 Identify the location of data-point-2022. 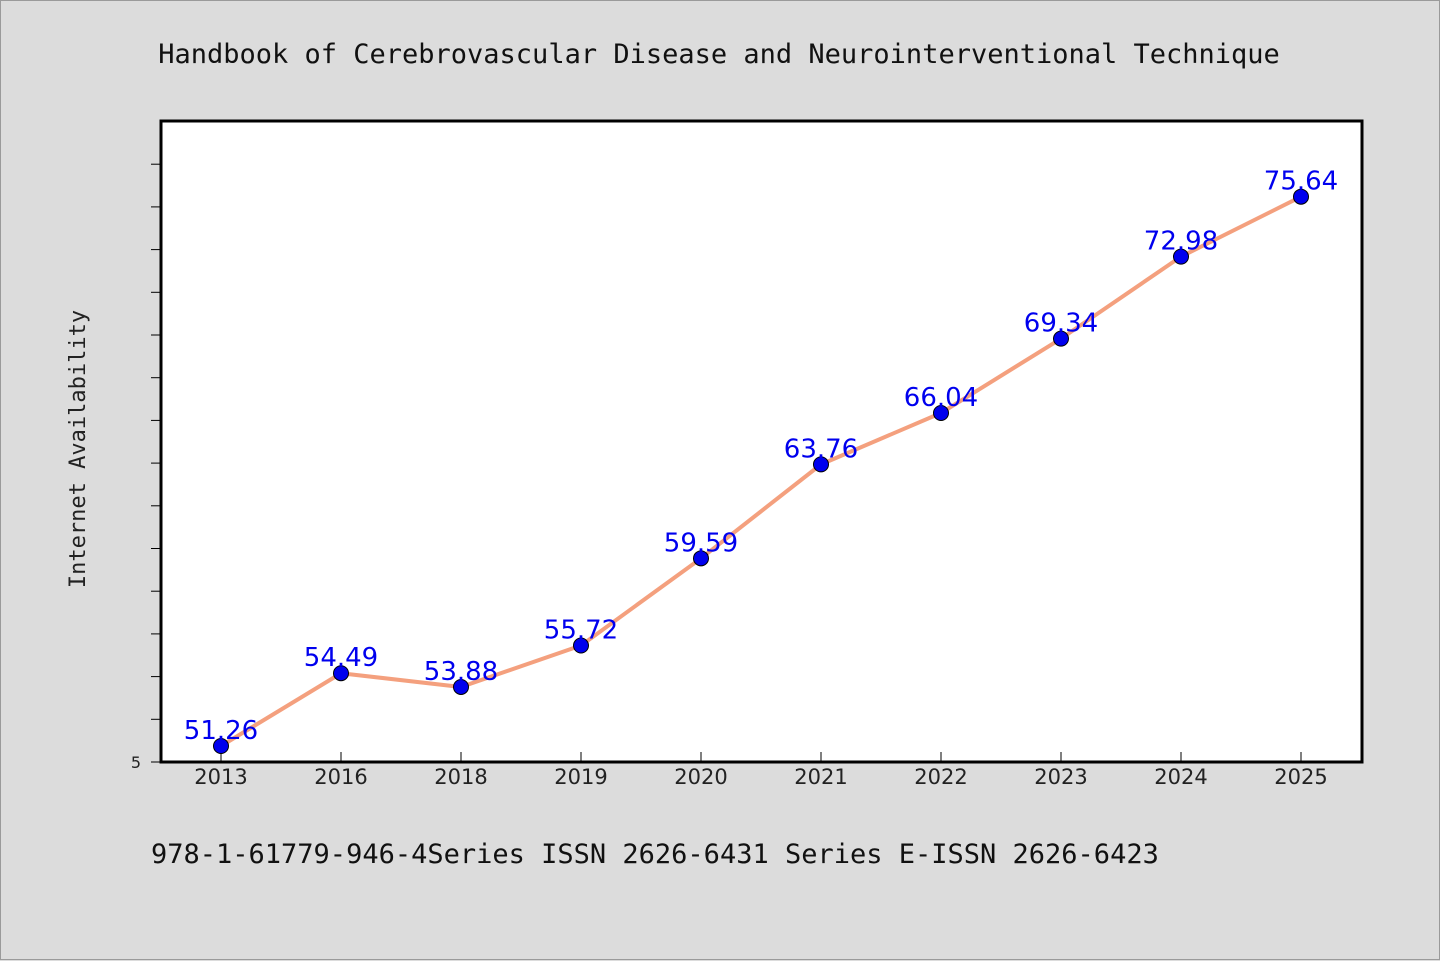
(941, 412).